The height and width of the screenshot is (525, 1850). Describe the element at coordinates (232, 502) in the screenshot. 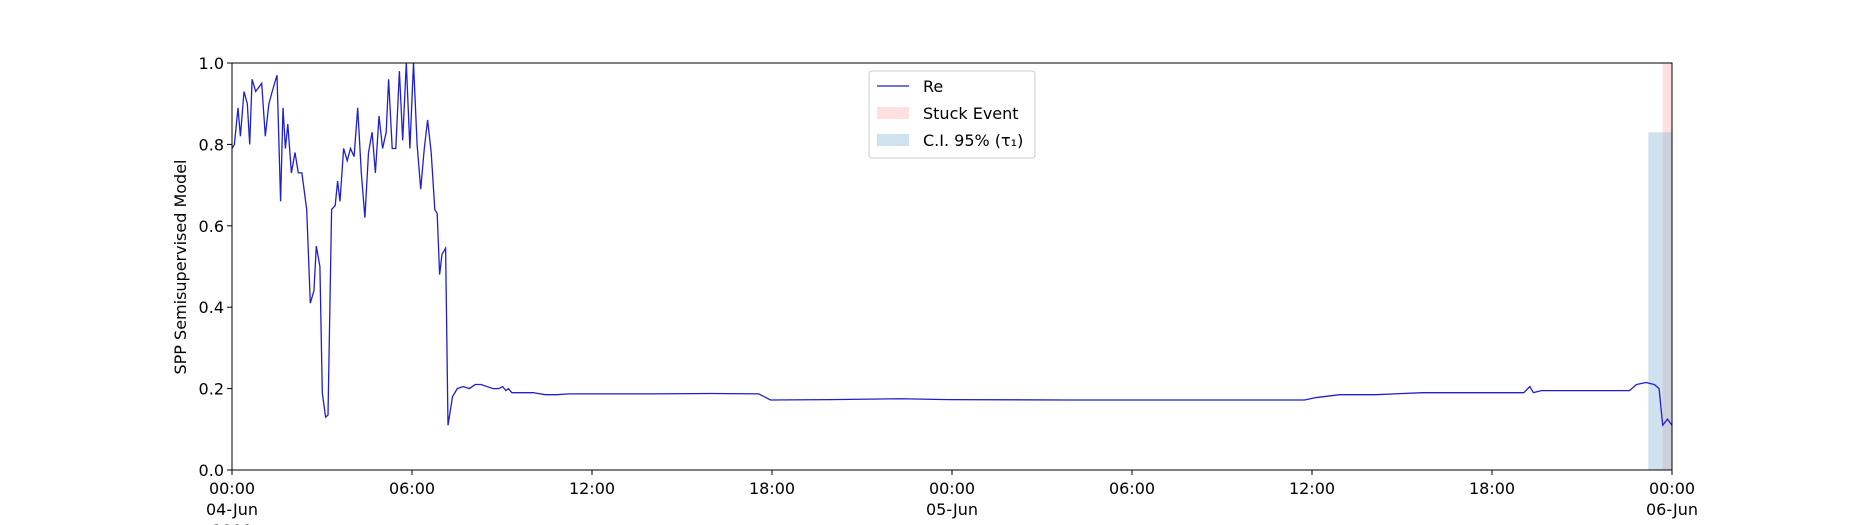

I see `x-tick-label: 00:00 04-Jun 1900` at that location.